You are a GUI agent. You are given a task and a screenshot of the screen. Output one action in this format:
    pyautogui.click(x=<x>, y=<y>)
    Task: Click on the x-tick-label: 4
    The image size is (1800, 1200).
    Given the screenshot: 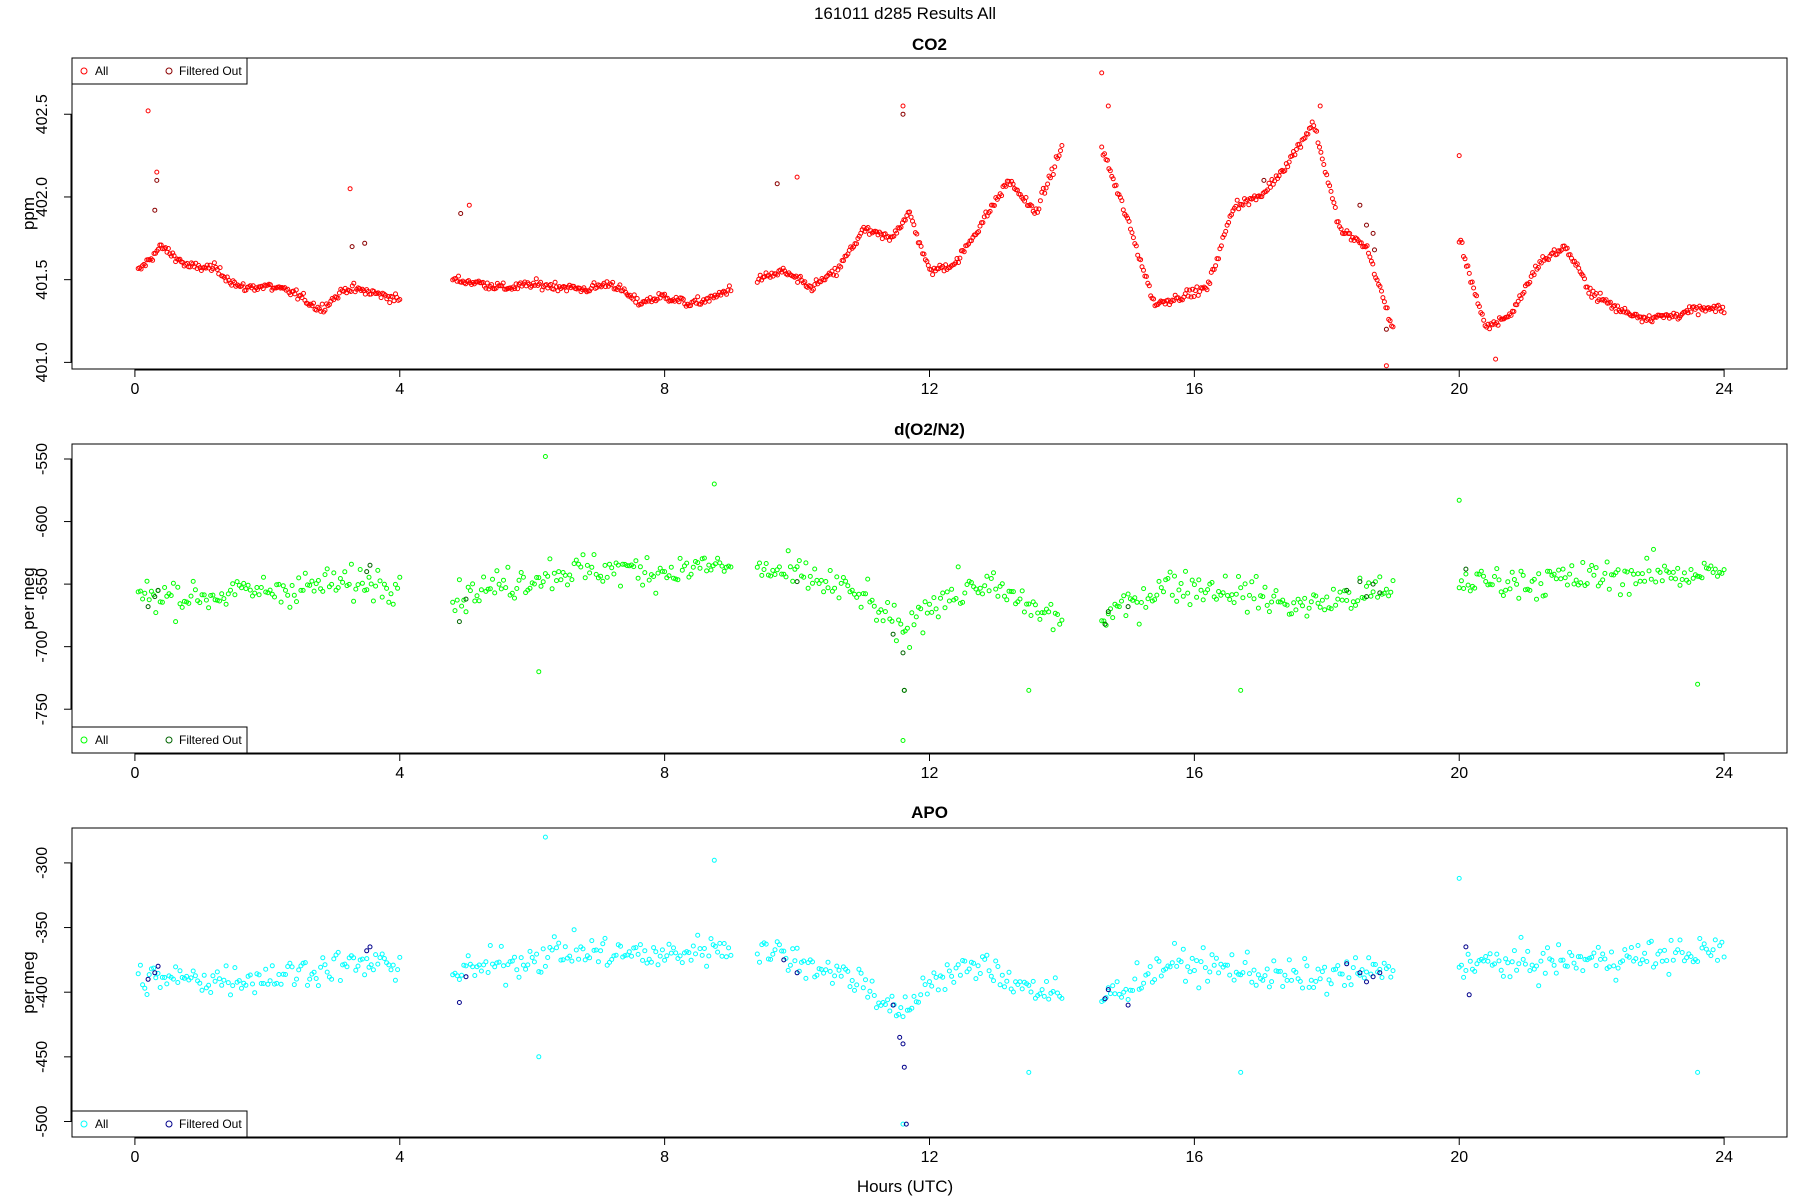 What is the action you would take?
    pyautogui.click(x=399, y=773)
    